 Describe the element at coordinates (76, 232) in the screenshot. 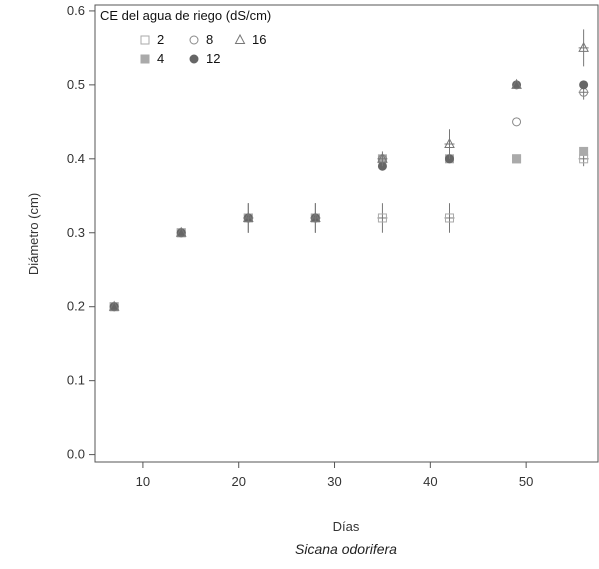

I see `y-tick-label: 0.3` at that location.